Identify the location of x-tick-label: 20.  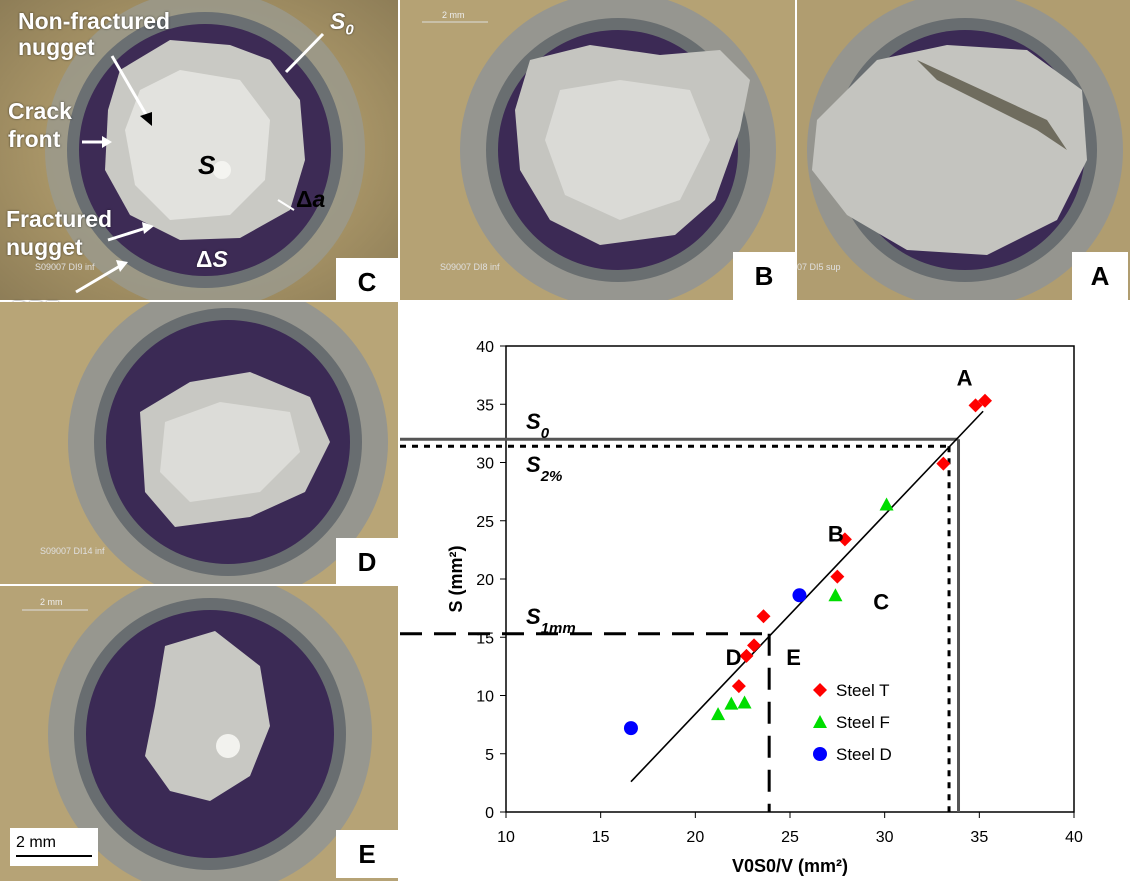
(695, 837).